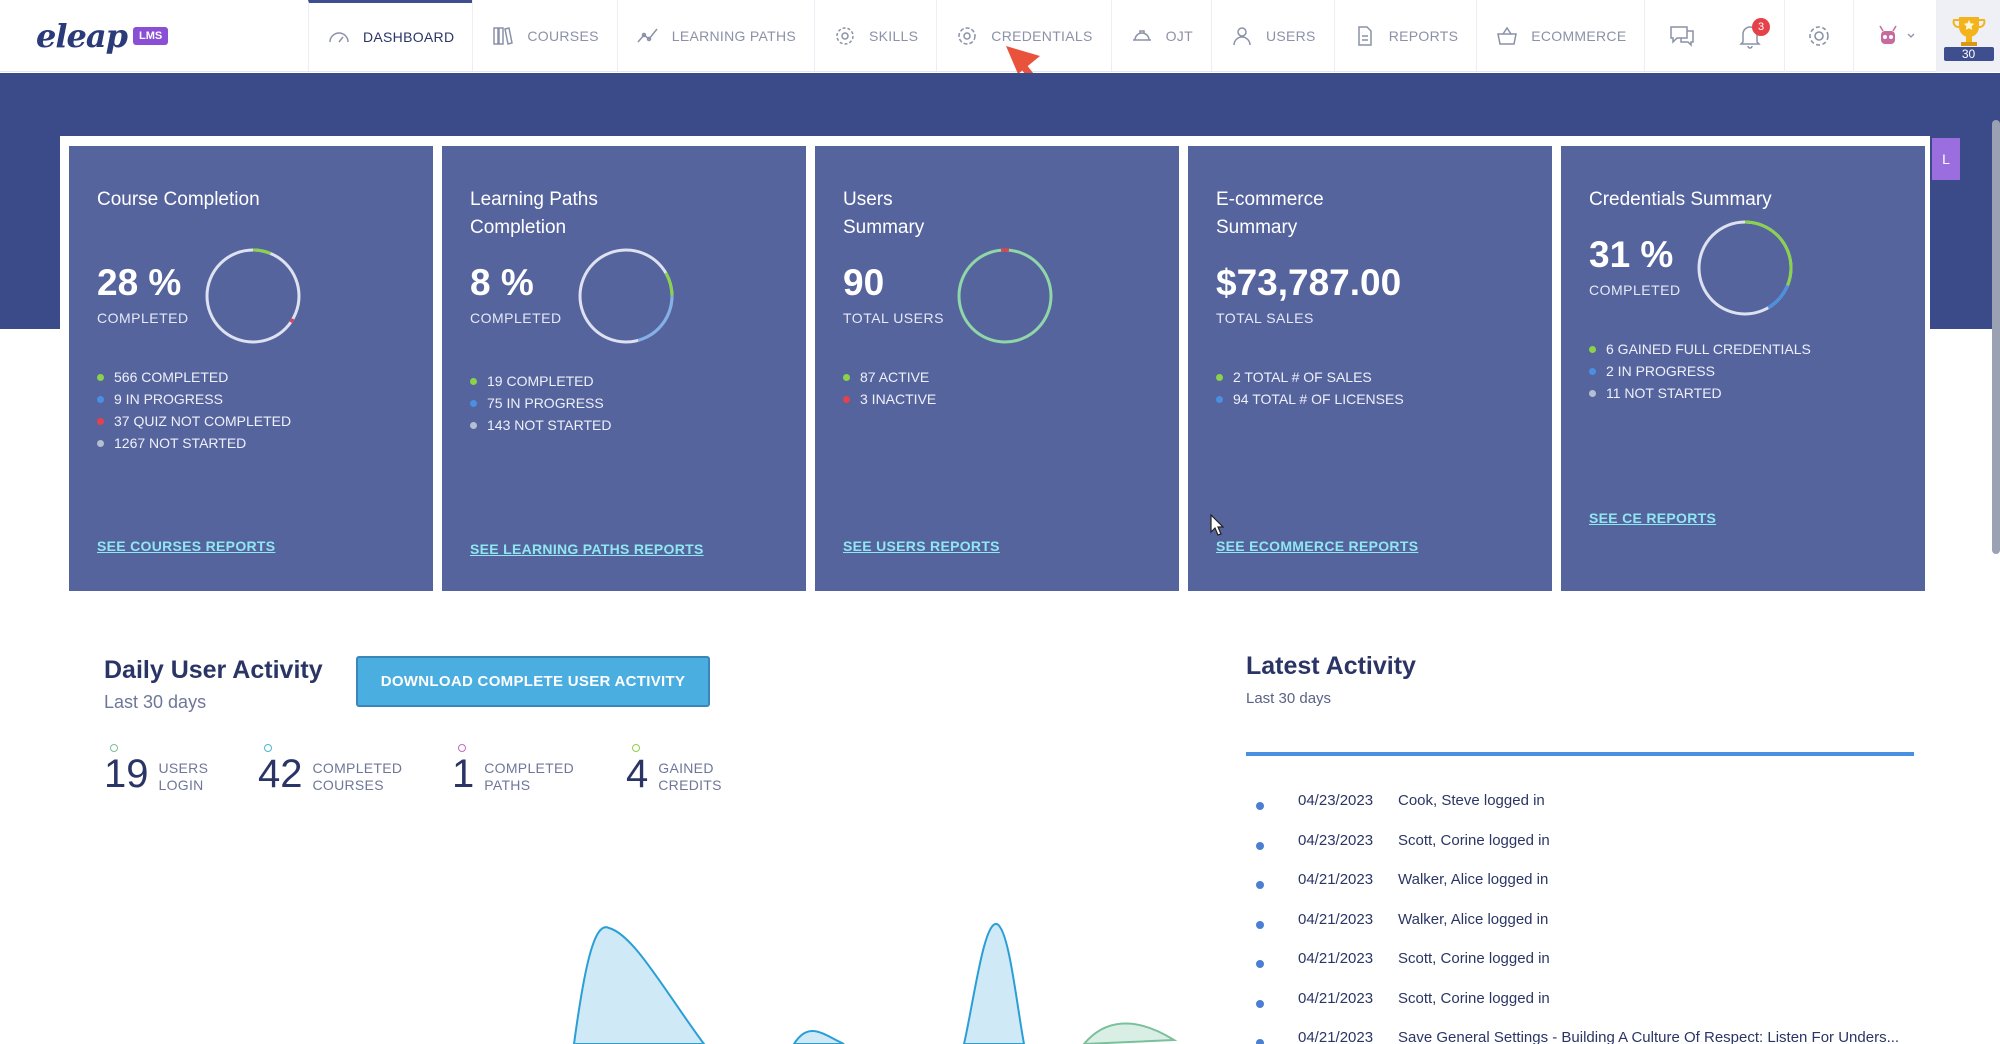 The image size is (2000, 1044). Describe the element at coordinates (544, 35) in the screenshot. I see `nav-courses: COURSES` at that location.